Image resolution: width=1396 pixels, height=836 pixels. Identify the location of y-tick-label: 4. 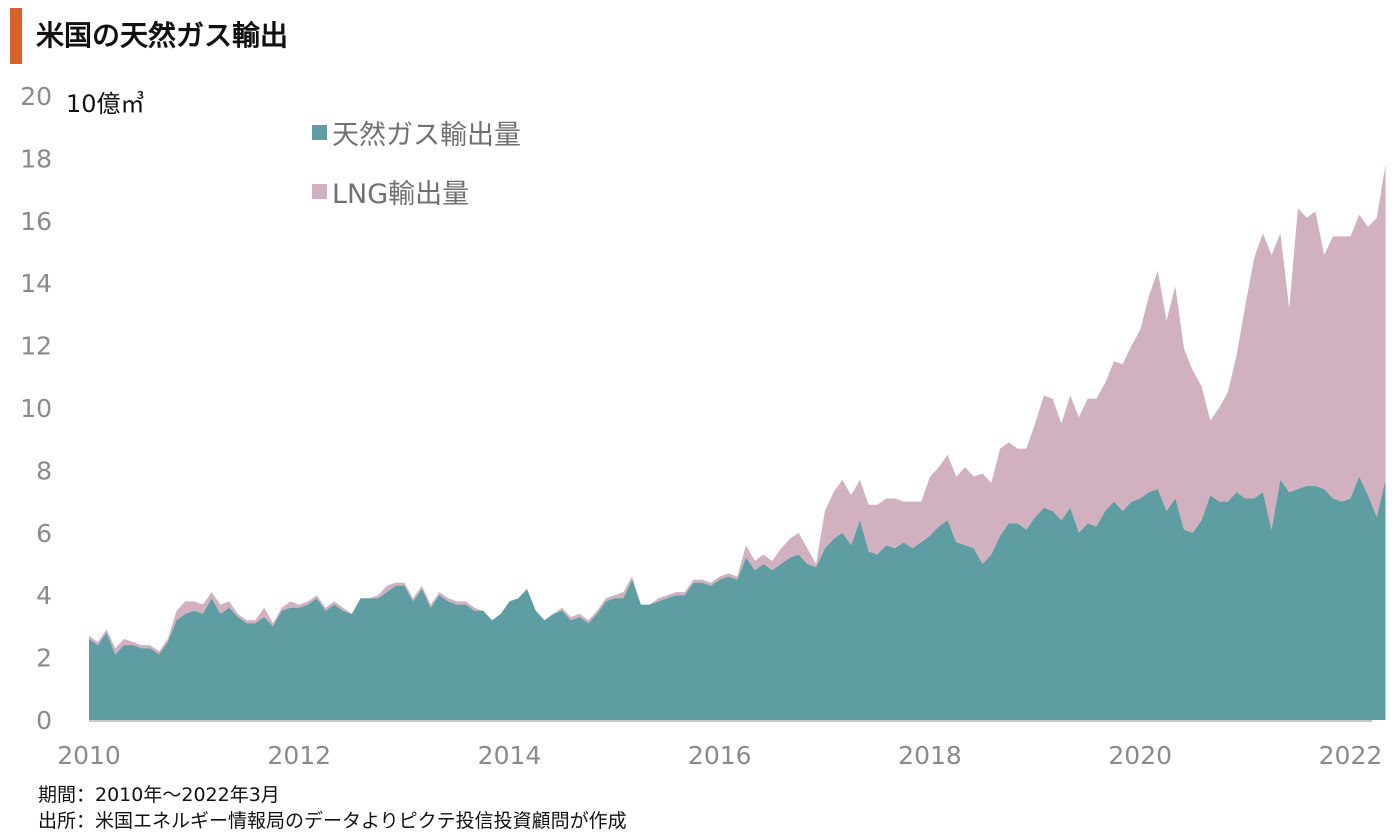
(44, 595).